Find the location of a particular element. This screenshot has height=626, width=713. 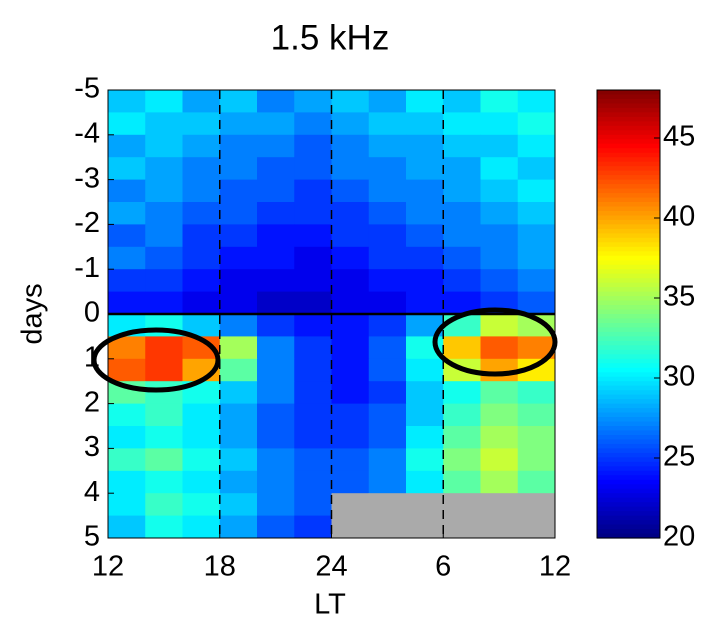

x-tick-label: 24 is located at coordinates (331, 567).